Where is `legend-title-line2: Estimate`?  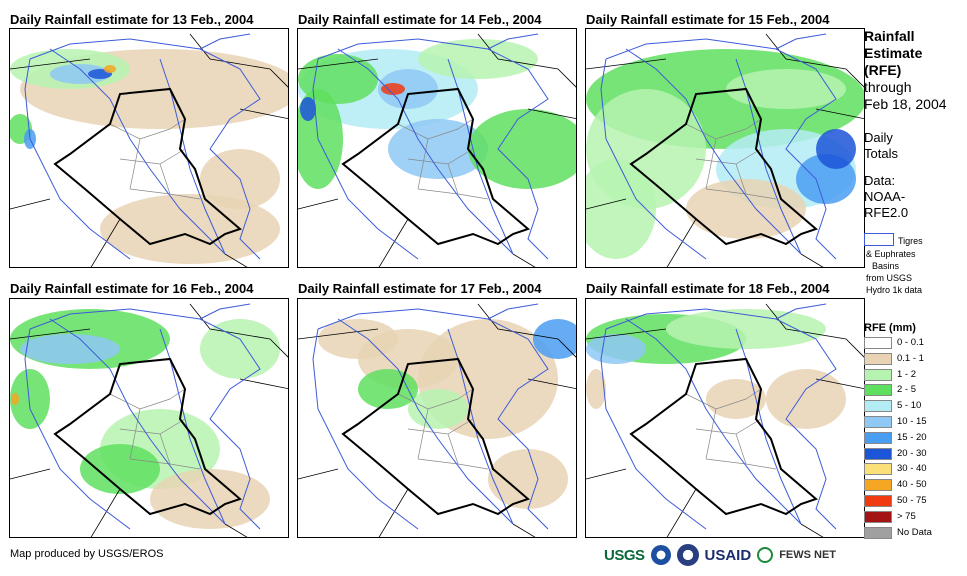 legend-title-line2: Estimate is located at coordinates (893, 53).